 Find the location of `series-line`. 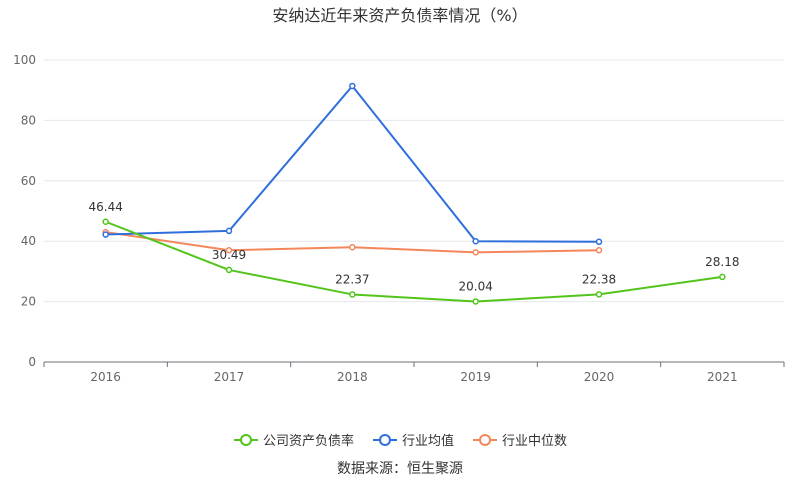

series-line is located at coordinates (414, 261).